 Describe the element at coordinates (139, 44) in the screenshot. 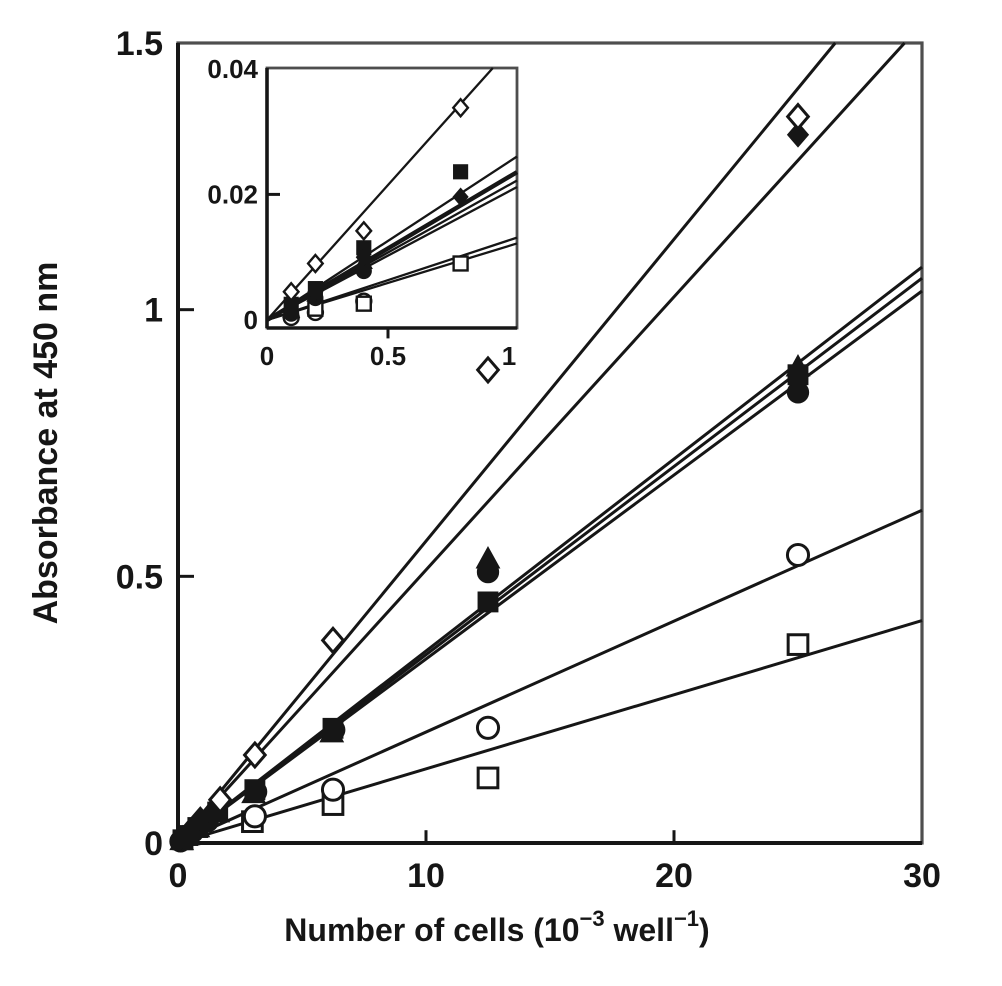

I see `main-y-tick-label: 1.5` at that location.